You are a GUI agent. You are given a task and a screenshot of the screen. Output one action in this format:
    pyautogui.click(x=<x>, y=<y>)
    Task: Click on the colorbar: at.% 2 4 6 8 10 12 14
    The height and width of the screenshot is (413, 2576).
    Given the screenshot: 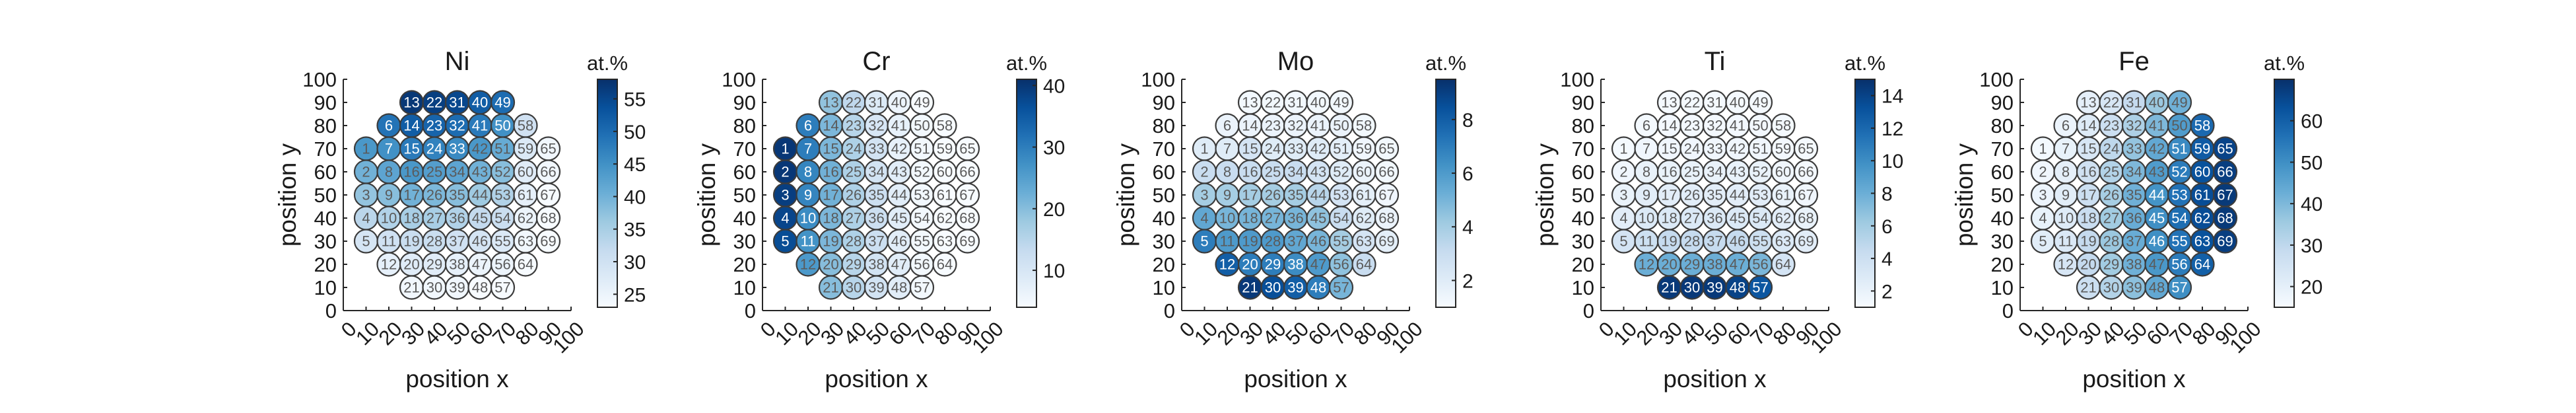 What is the action you would take?
    pyautogui.click(x=1874, y=180)
    